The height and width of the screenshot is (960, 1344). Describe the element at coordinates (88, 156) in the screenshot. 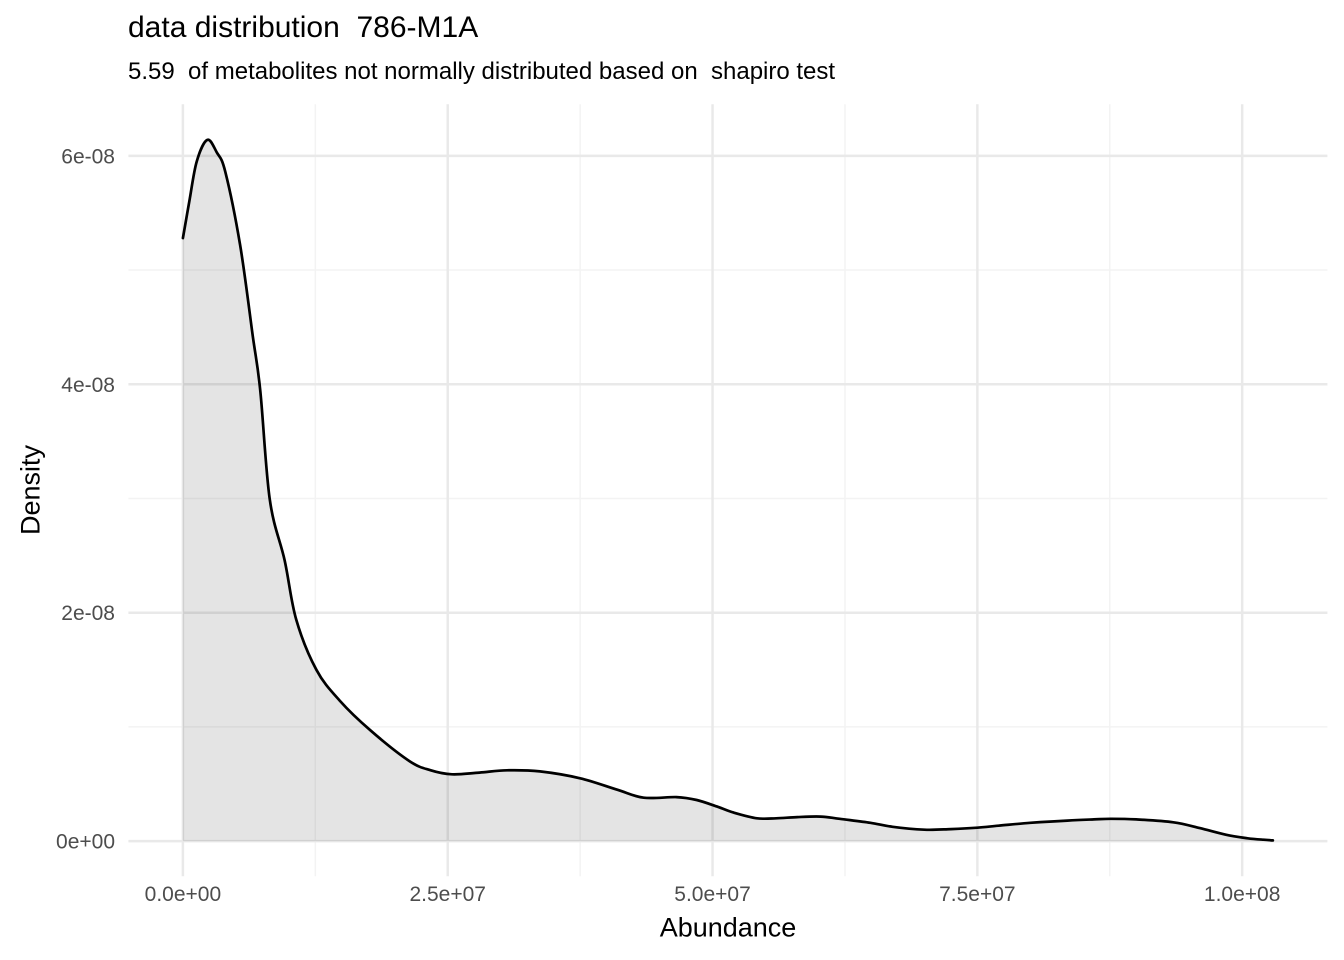

I see `y-tick-label: 6e-08` at that location.